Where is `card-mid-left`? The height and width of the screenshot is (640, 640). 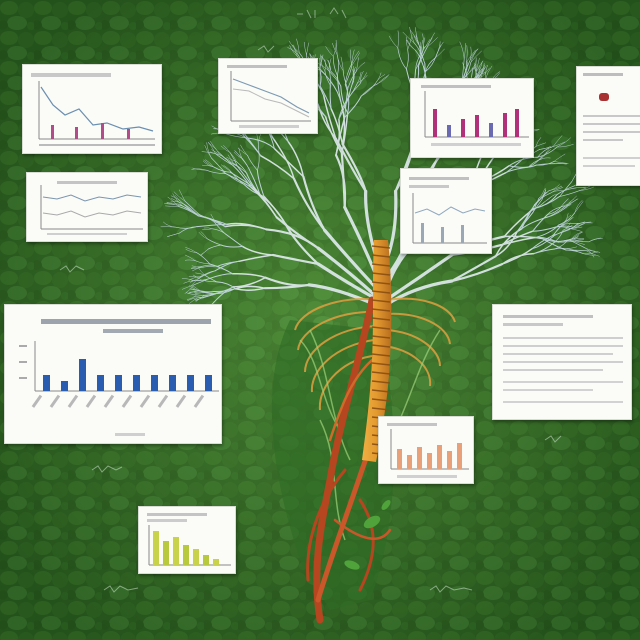
card-mid-left is located at coordinates (87, 207).